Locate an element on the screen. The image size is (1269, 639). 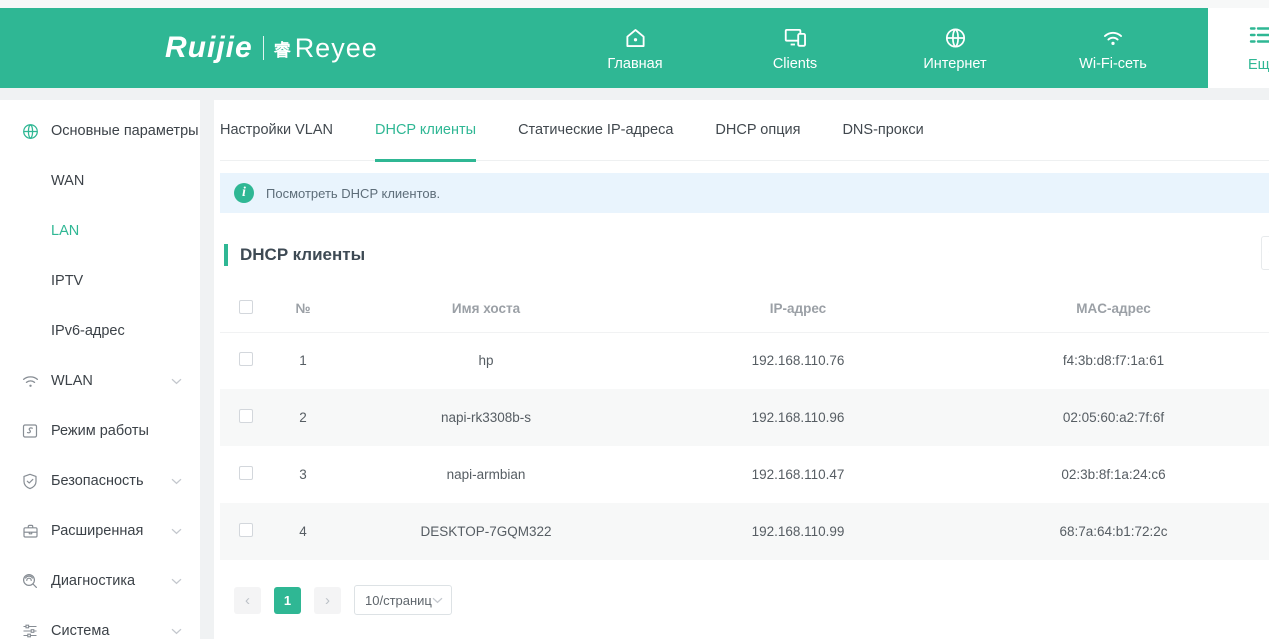
cell-mac: 02:05:60:a2:7f:6f is located at coordinates (1113, 417).